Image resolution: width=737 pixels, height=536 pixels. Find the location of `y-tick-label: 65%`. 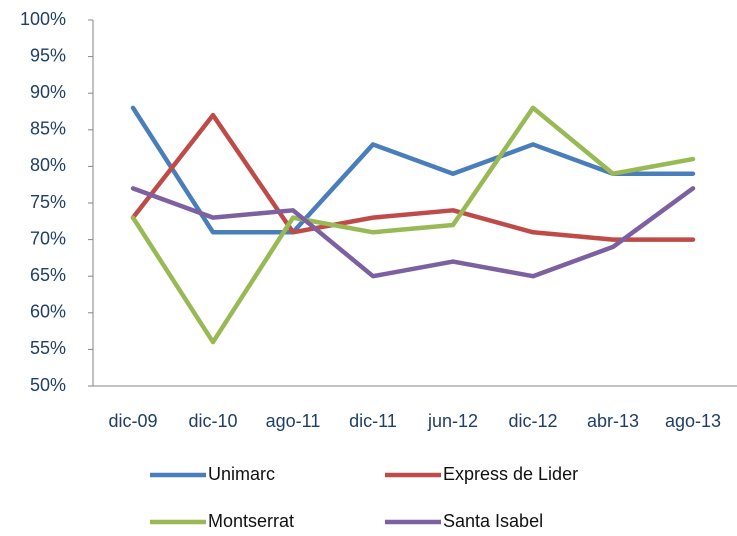

y-tick-label: 65% is located at coordinates (48, 275).